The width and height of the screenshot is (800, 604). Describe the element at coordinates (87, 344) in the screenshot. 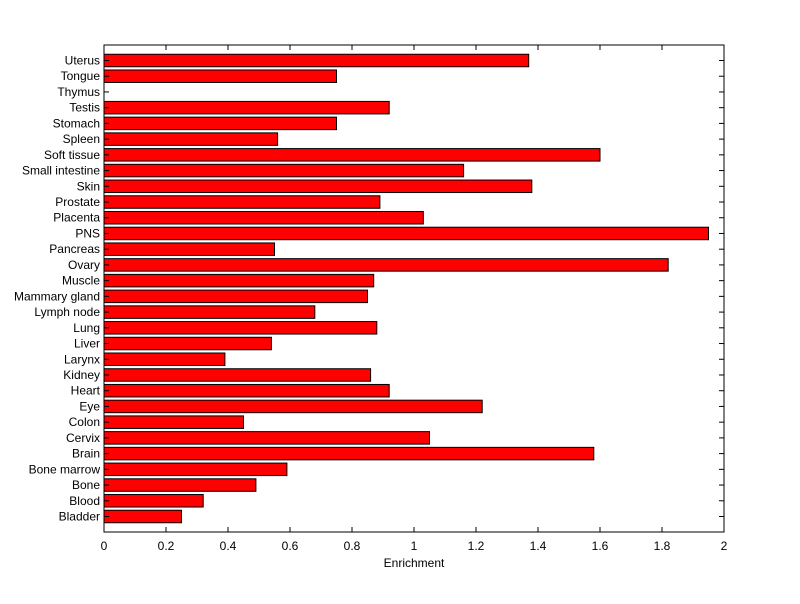

I see `y-tick-label-liver: Liver` at that location.